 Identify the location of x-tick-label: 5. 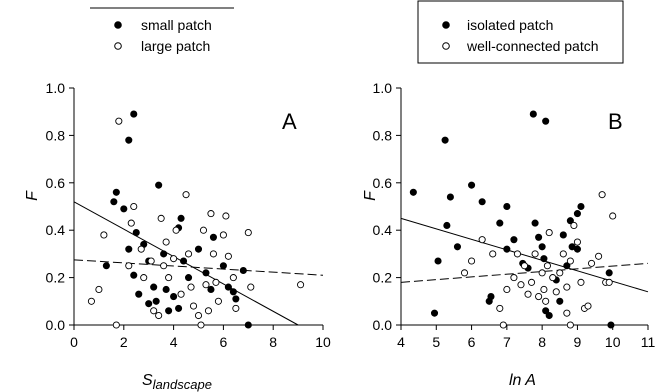
(436, 342).